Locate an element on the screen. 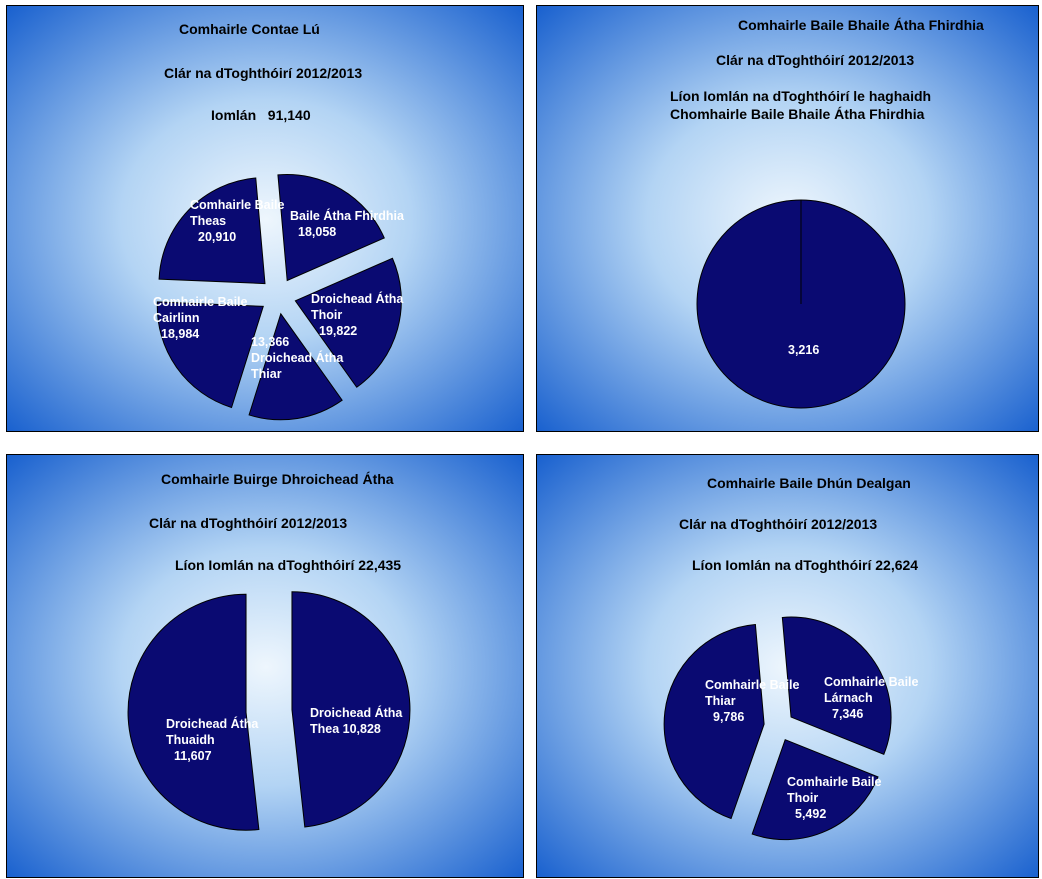 The height and width of the screenshot is (879, 1042). chart-total-line-1: Líon Iomlán na dToghthóirí le haghaidh is located at coordinates (801, 96).